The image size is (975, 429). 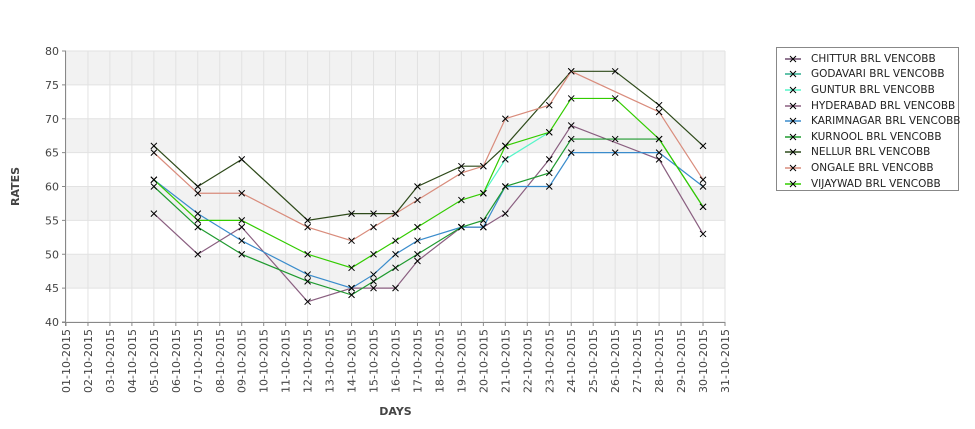 I want to click on legend-label: NELLUR BRL VENCOBB, so click(x=871, y=152).